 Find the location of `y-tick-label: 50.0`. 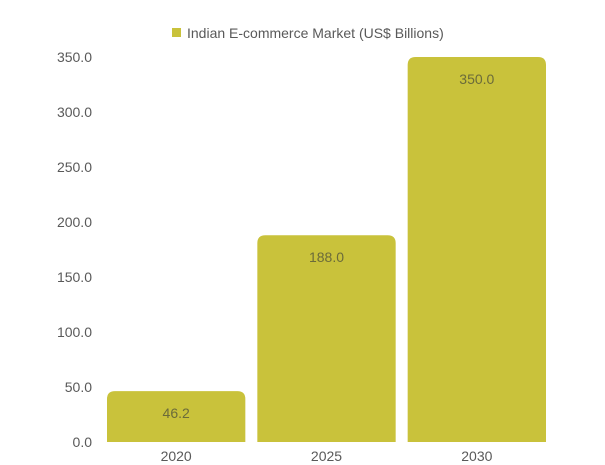

y-tick-label: 50.0 is located at coordinates (78, 387).